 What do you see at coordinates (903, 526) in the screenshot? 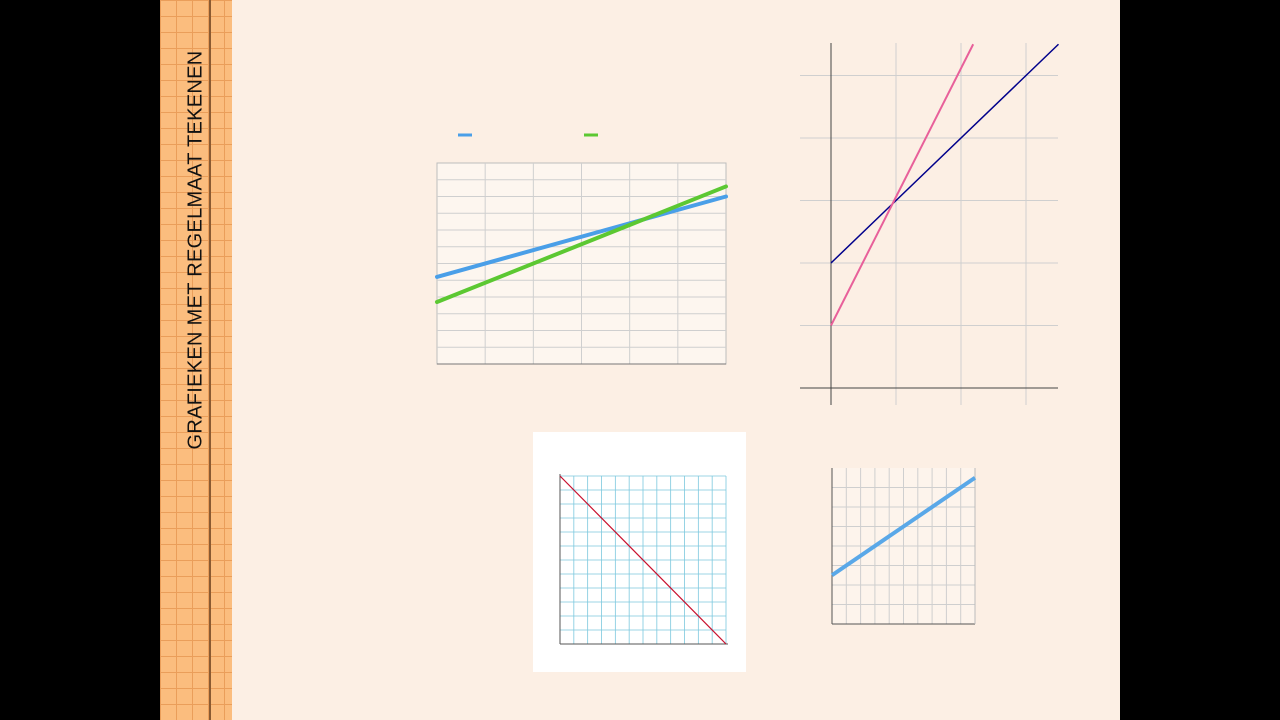
I see `series-line-spaargeld` at bounding box center [903, 526].